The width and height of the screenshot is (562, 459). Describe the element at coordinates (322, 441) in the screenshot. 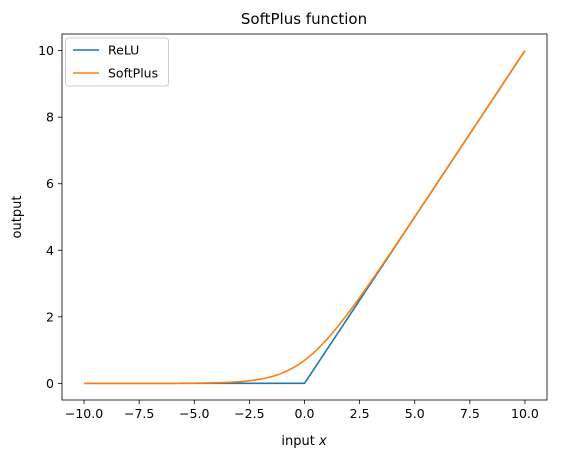

I see `x-axis-label-variable: x` at that location.